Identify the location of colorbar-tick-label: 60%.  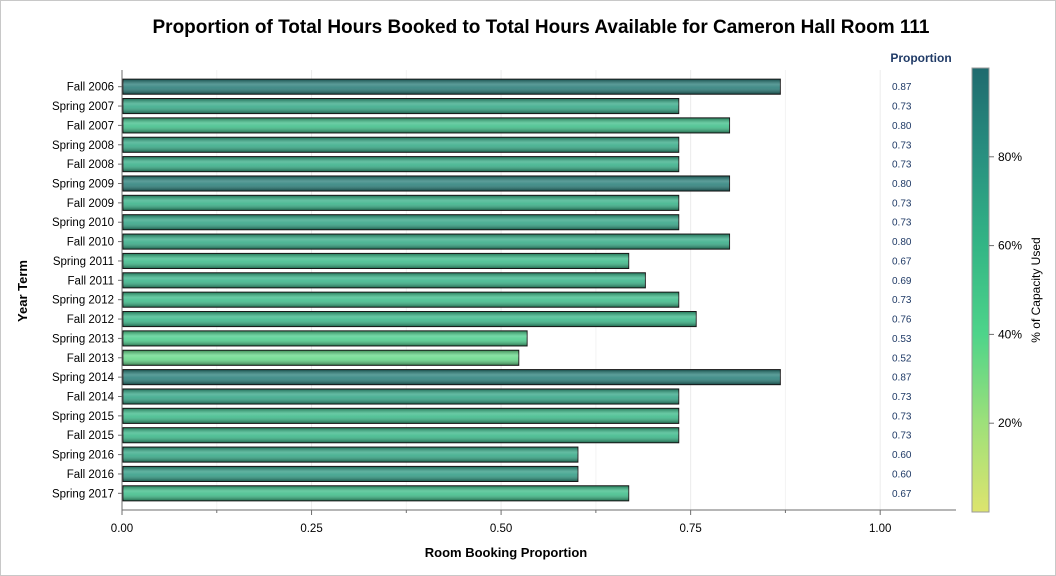
(1010, 246).